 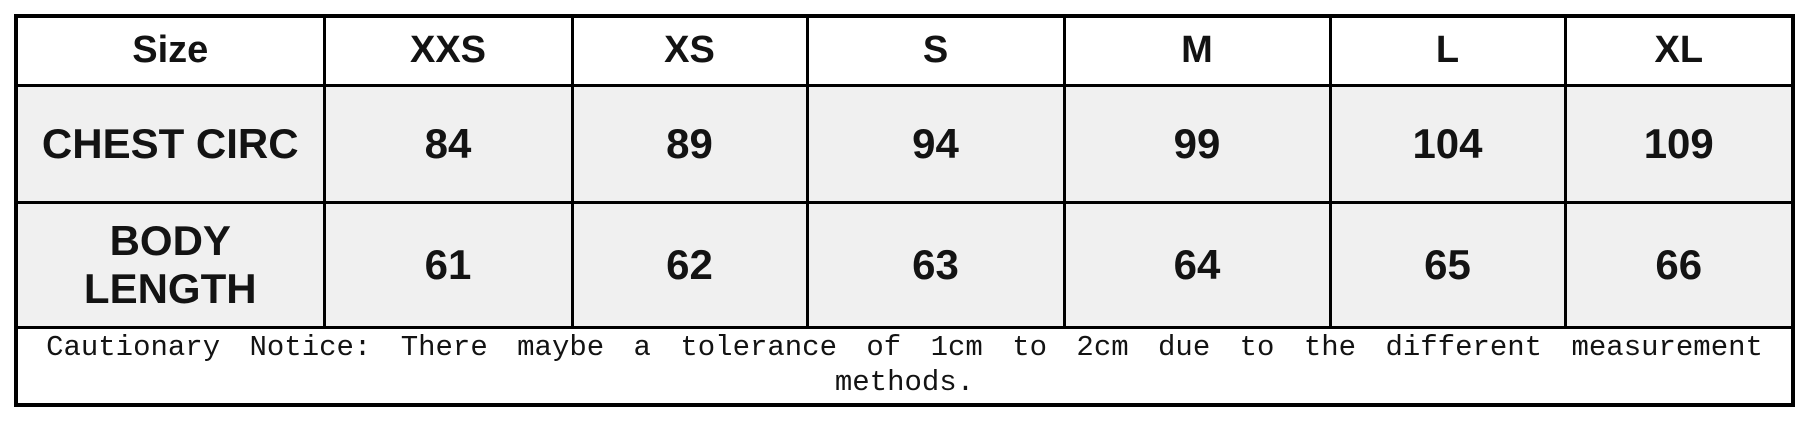 I want to click on size-col-m: M, so click(x=1197, y=50).